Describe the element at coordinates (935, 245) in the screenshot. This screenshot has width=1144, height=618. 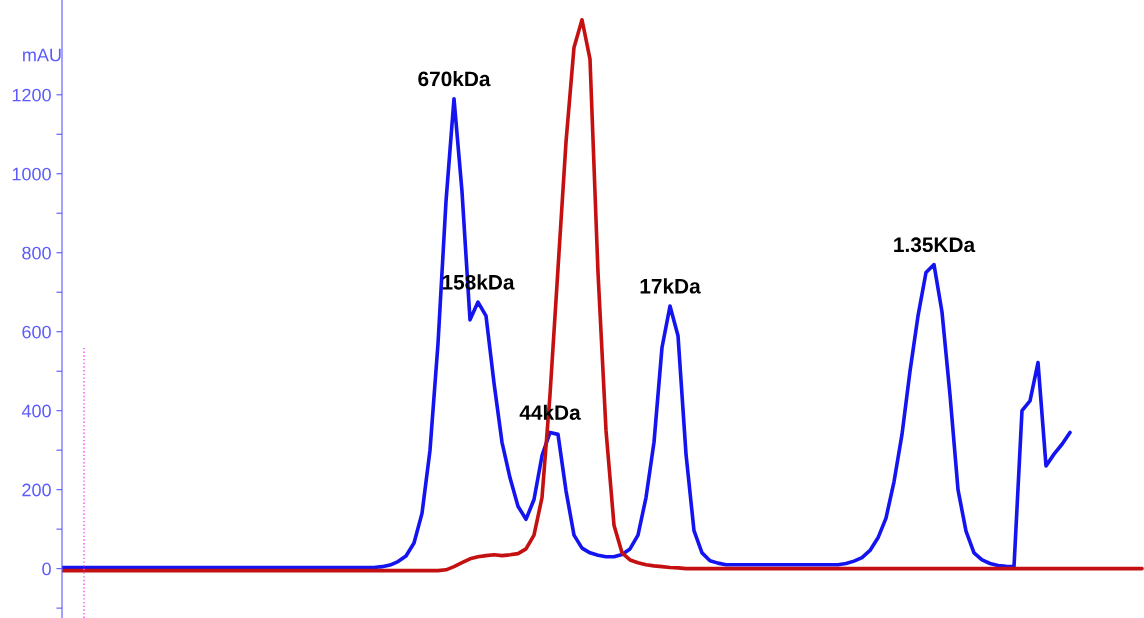
I see `annotation: 1.35KDa` at that location.